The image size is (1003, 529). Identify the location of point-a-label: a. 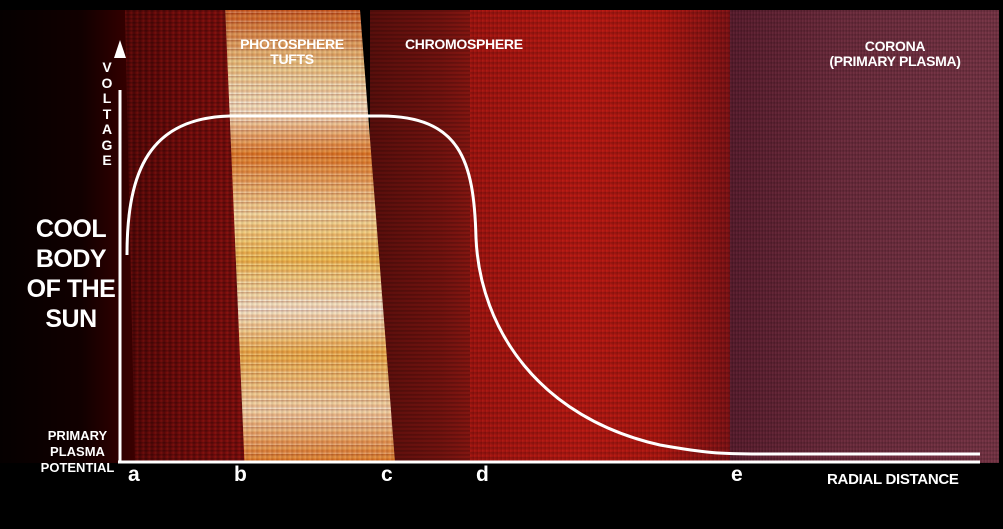
(134, 474).